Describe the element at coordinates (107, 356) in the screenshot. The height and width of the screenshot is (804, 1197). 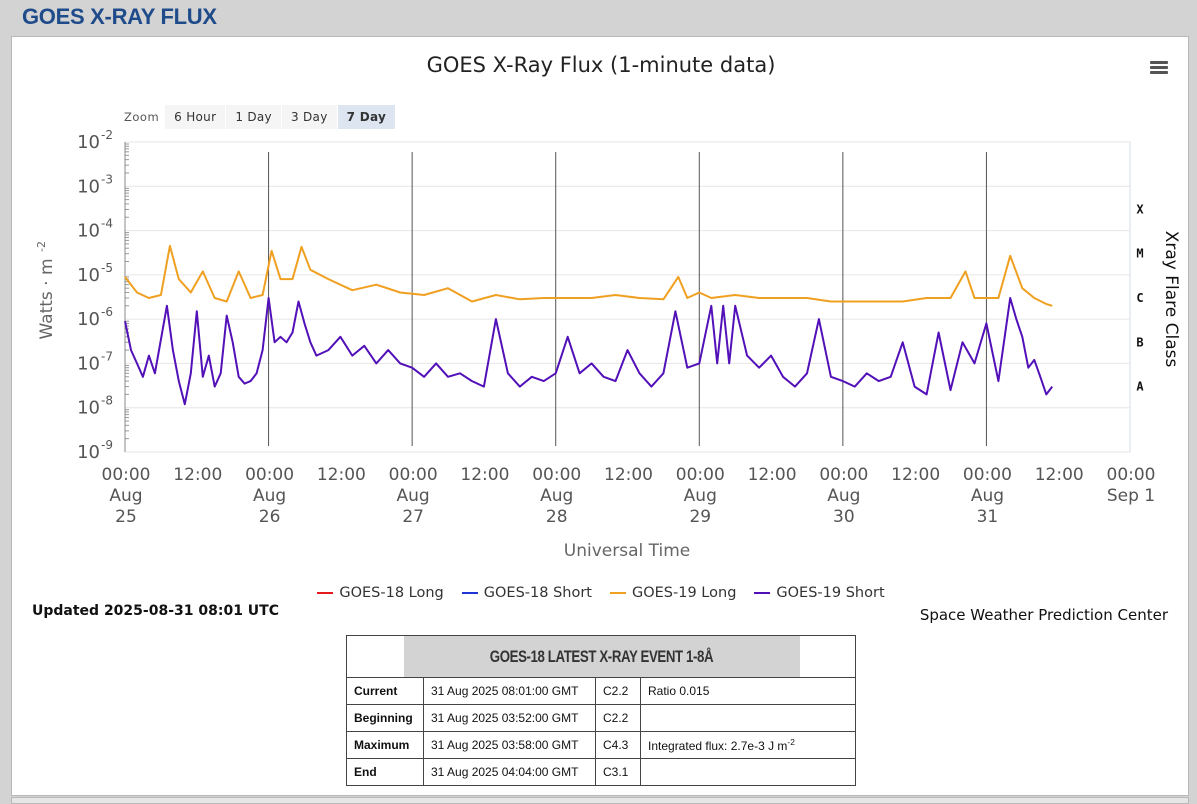
I see `y-tick-exponent: -7` at that location.